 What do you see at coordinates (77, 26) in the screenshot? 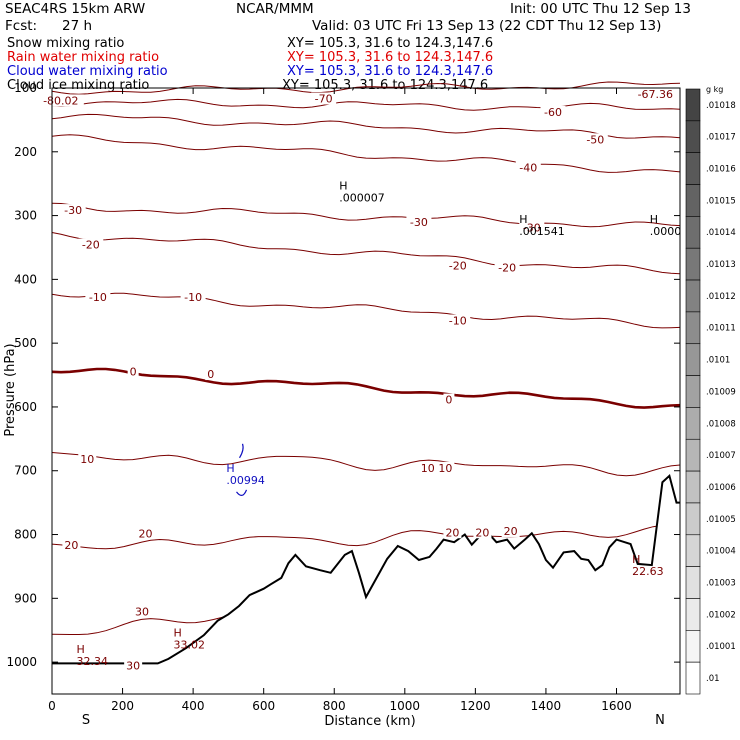
I see `forecast-hours: 27 h` at bounding box center [77, 26].